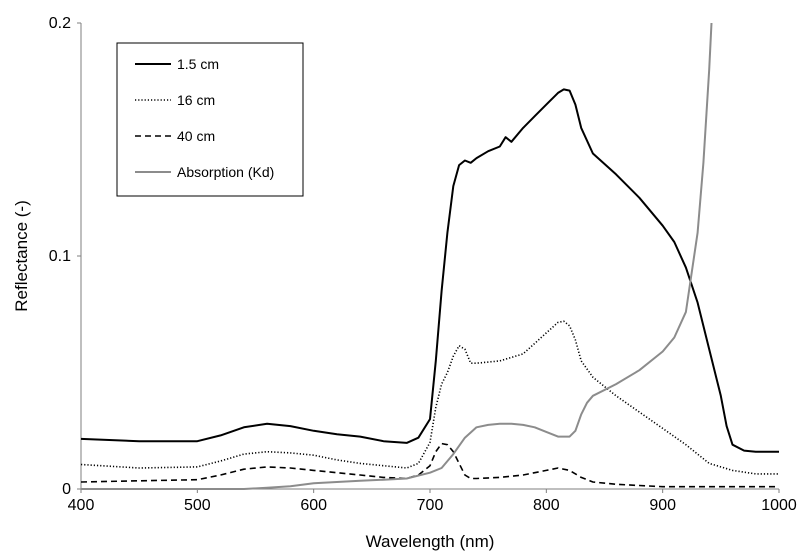 The image size is (800, 551). What do you see at coordinates (60, 23) in the screenshot?
I see `y-tick-label: 0.2` at bounding box center [60, 23].